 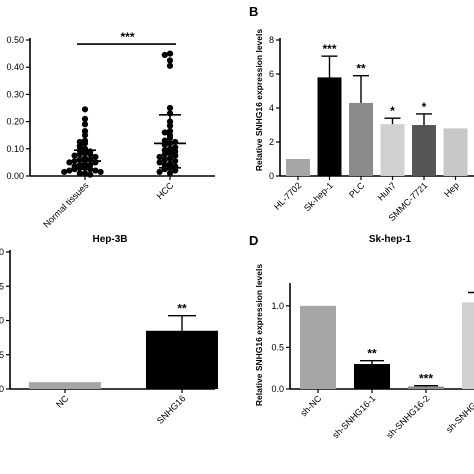 I want to click on chart-title: Sk-hep-1, so click(x=390, y=239).